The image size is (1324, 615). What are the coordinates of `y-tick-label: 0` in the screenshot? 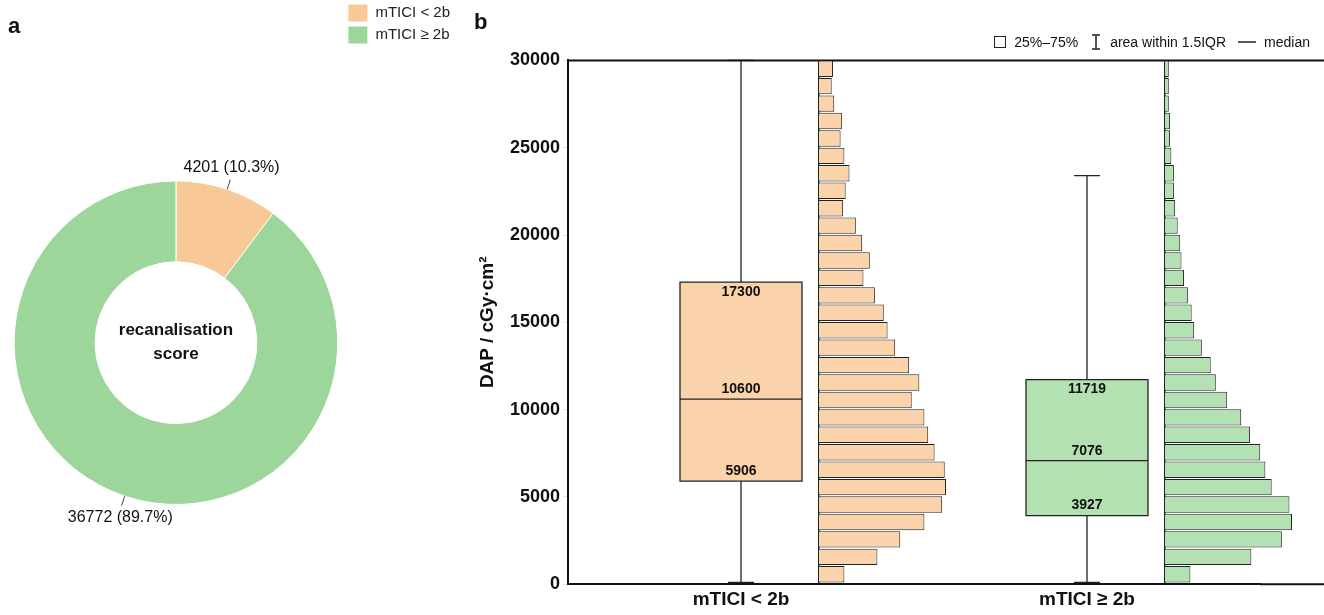 It's located at (554, 583).